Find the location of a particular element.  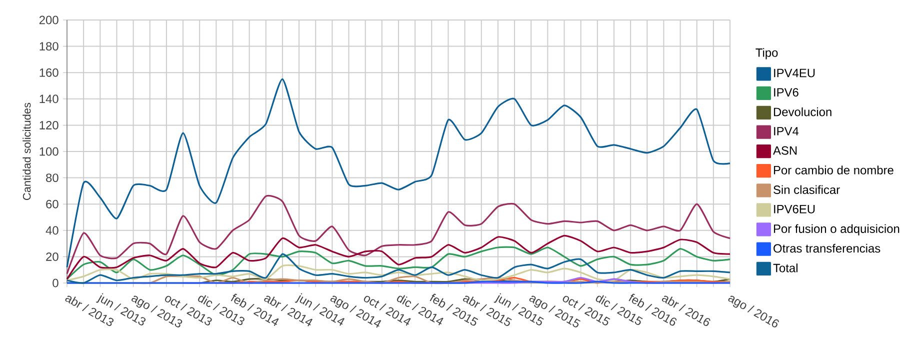

y-tick-label: 20 is located at coordinates (52, 256).